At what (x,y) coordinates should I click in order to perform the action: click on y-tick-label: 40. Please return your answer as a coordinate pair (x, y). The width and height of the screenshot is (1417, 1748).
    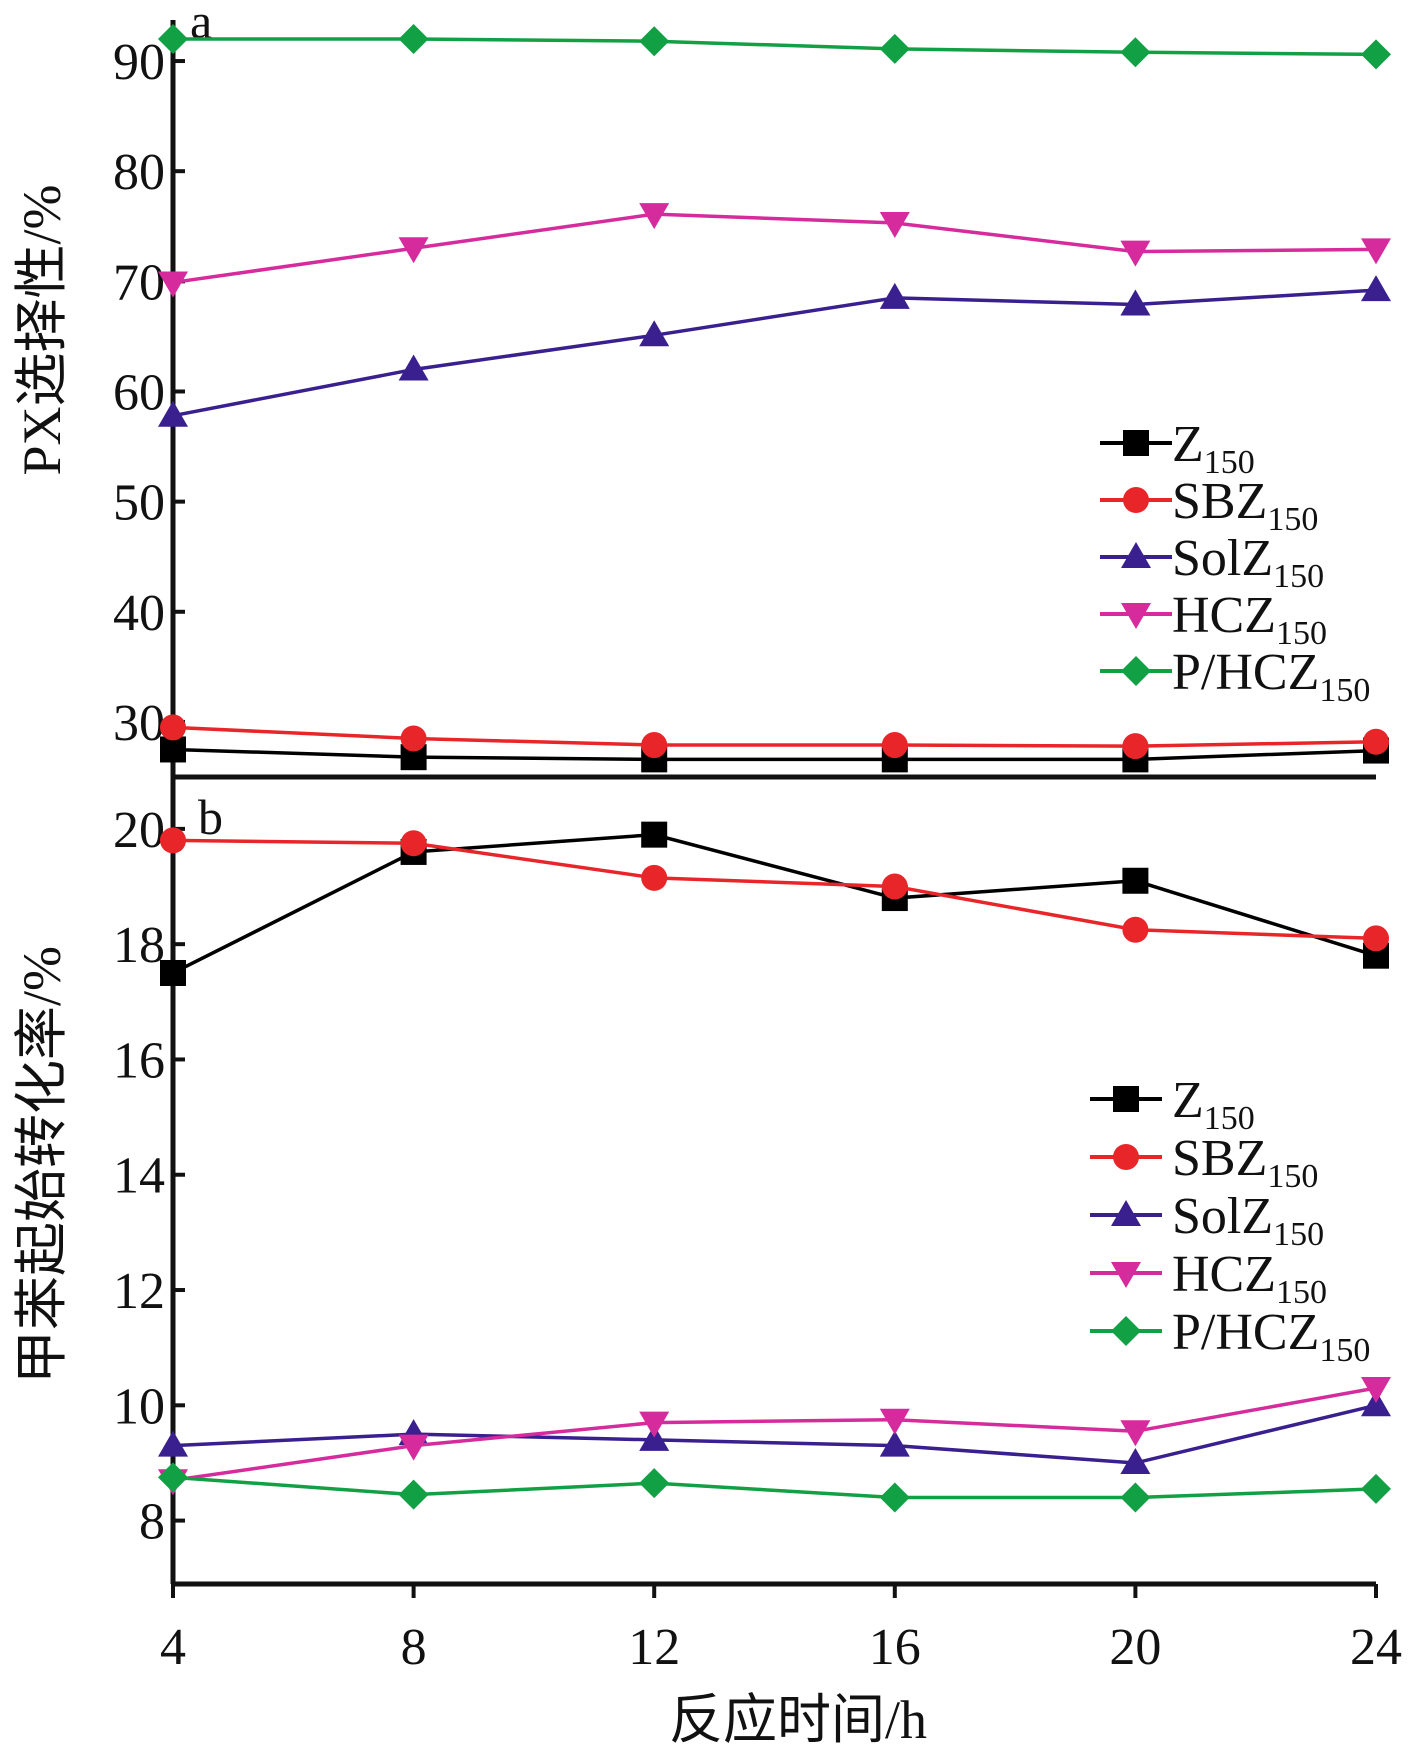
    Looking at the image, I should click on (139, 613).